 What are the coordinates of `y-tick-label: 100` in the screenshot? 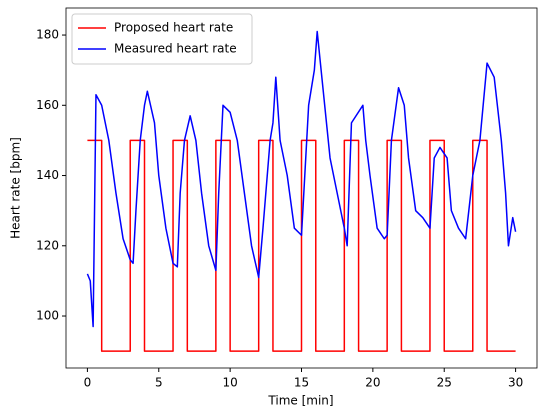 It's located at (47, 316).